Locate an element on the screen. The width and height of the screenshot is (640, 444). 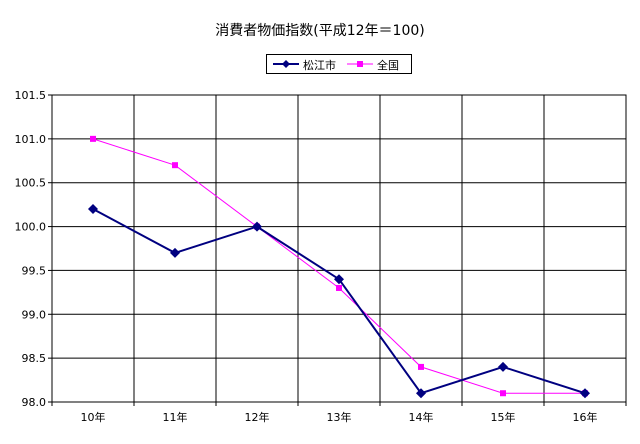
legend-item-matsue: 松江市 is located at coordinates (303, 64).